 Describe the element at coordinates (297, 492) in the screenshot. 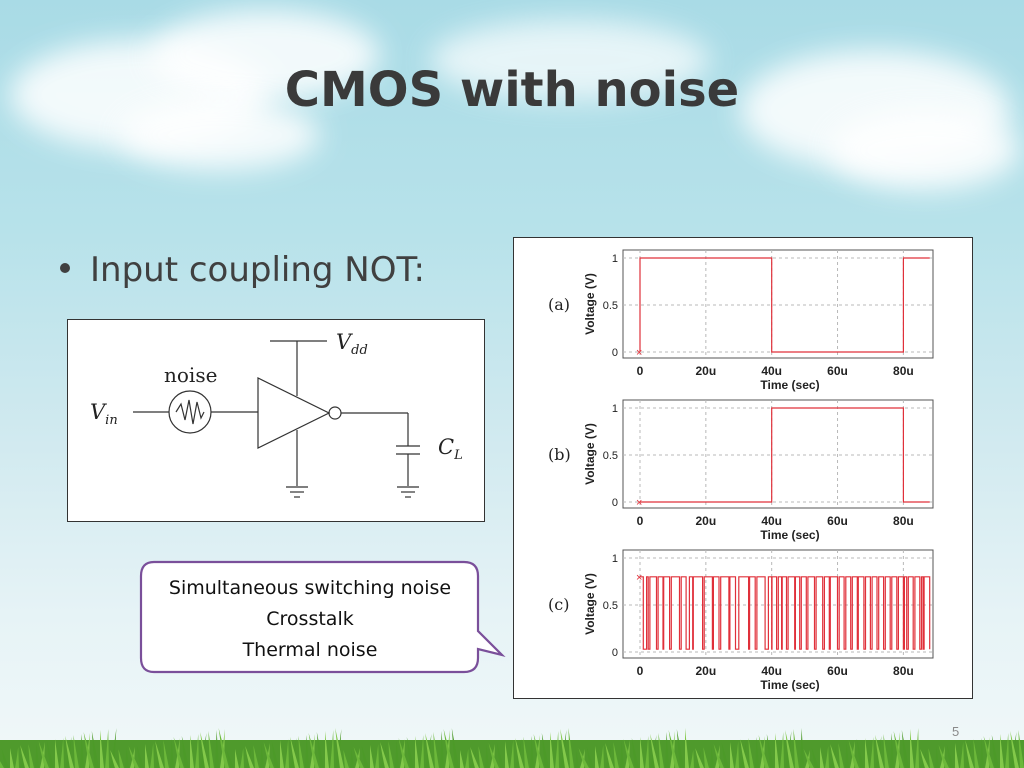

I see `ground-icon` at that location.